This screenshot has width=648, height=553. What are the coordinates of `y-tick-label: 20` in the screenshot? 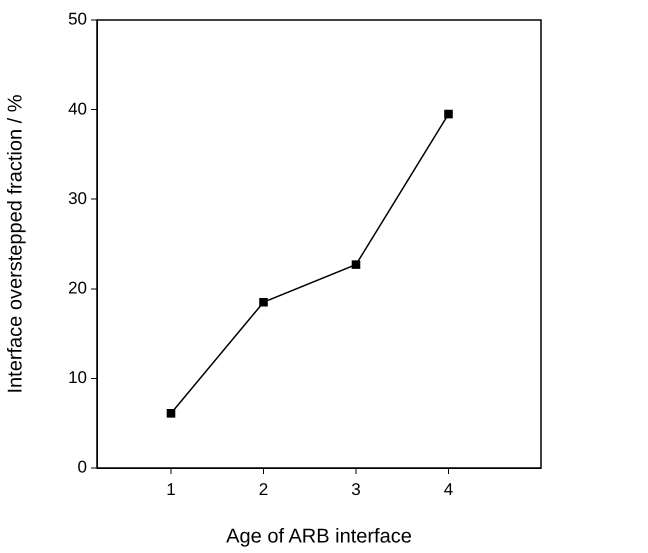 It's located at (77, 288).